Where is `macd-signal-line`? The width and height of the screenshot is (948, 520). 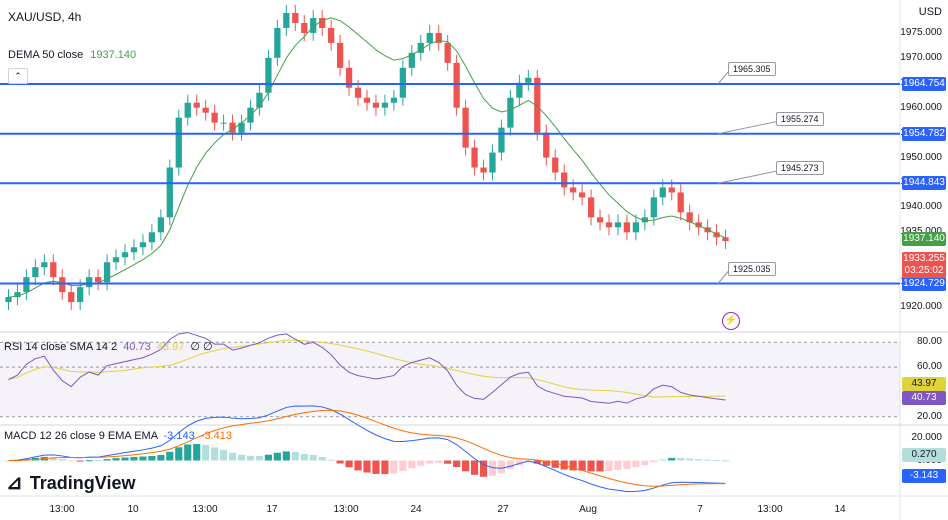 macd-signal-line is located at coordinates (367, 448).